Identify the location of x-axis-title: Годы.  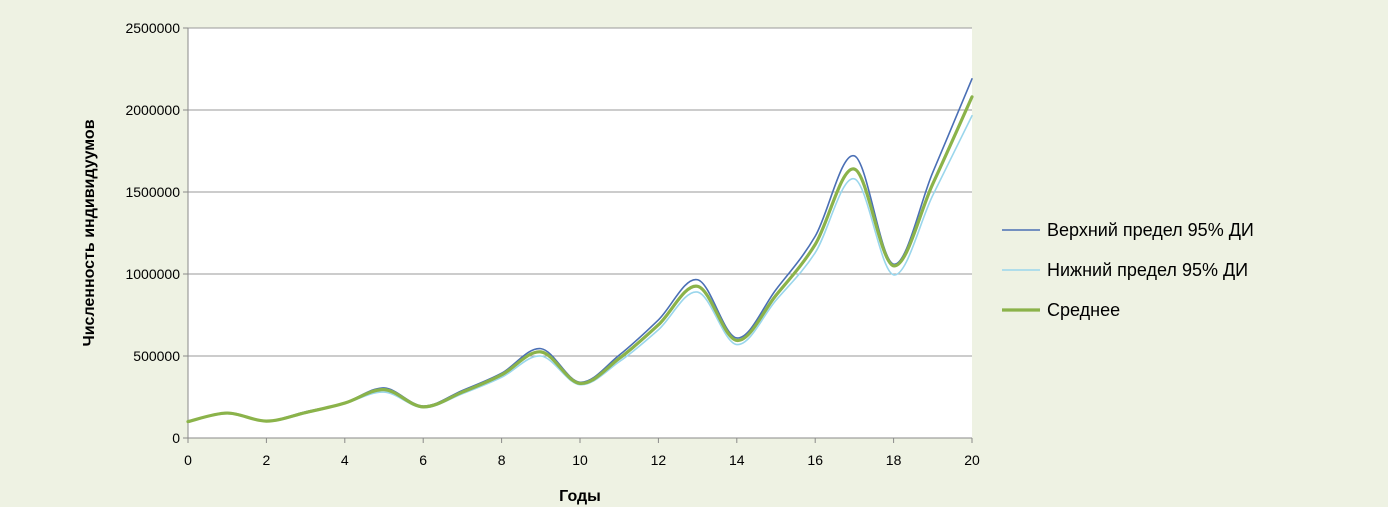
(580, 496).